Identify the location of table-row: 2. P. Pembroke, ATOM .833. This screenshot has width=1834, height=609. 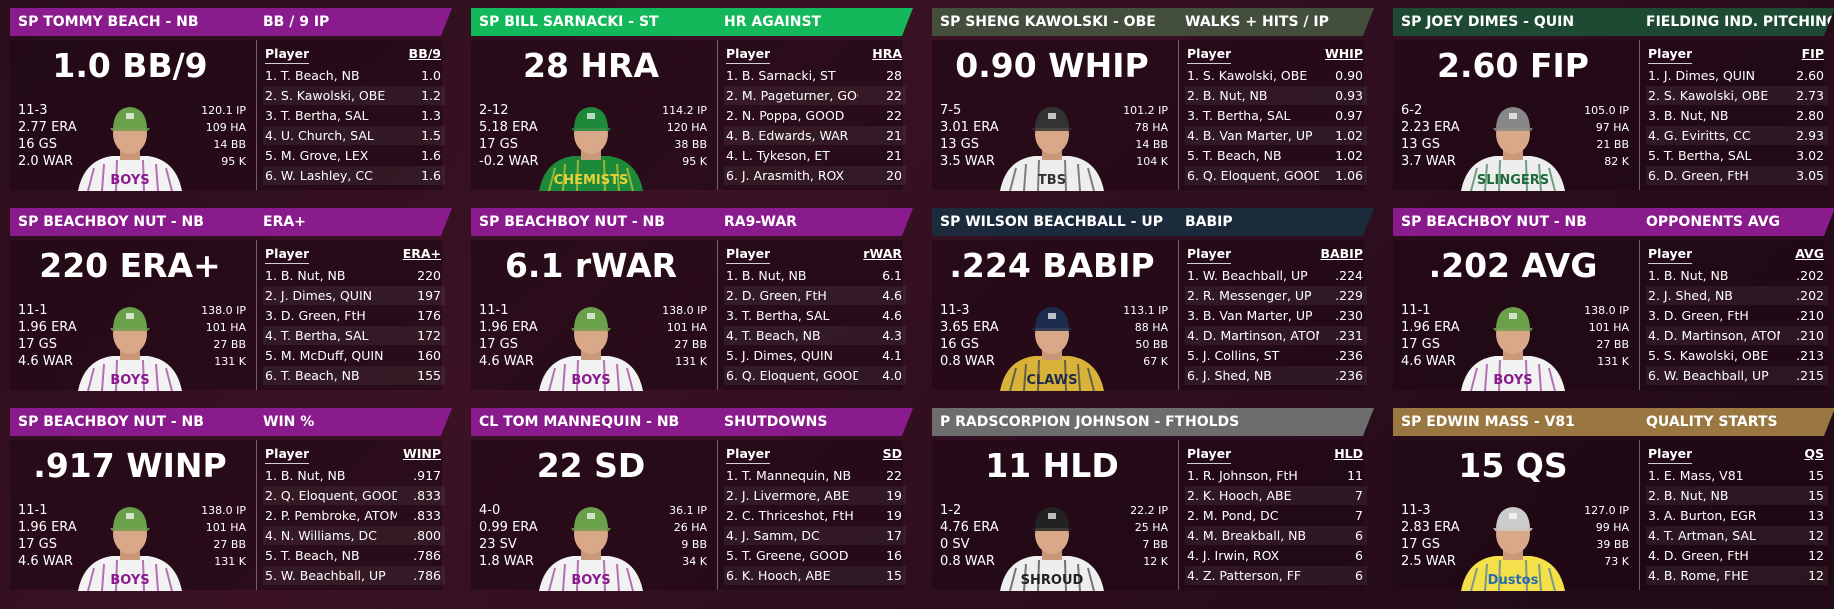
(354, 515).